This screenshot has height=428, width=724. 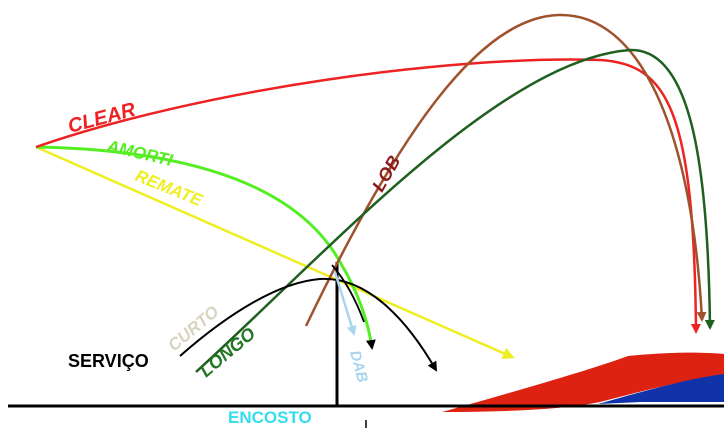 What do you see at coordinates (169, 188) in the screenshot?
I see `remate-label: REMATE` at bounding box center [169, 188].